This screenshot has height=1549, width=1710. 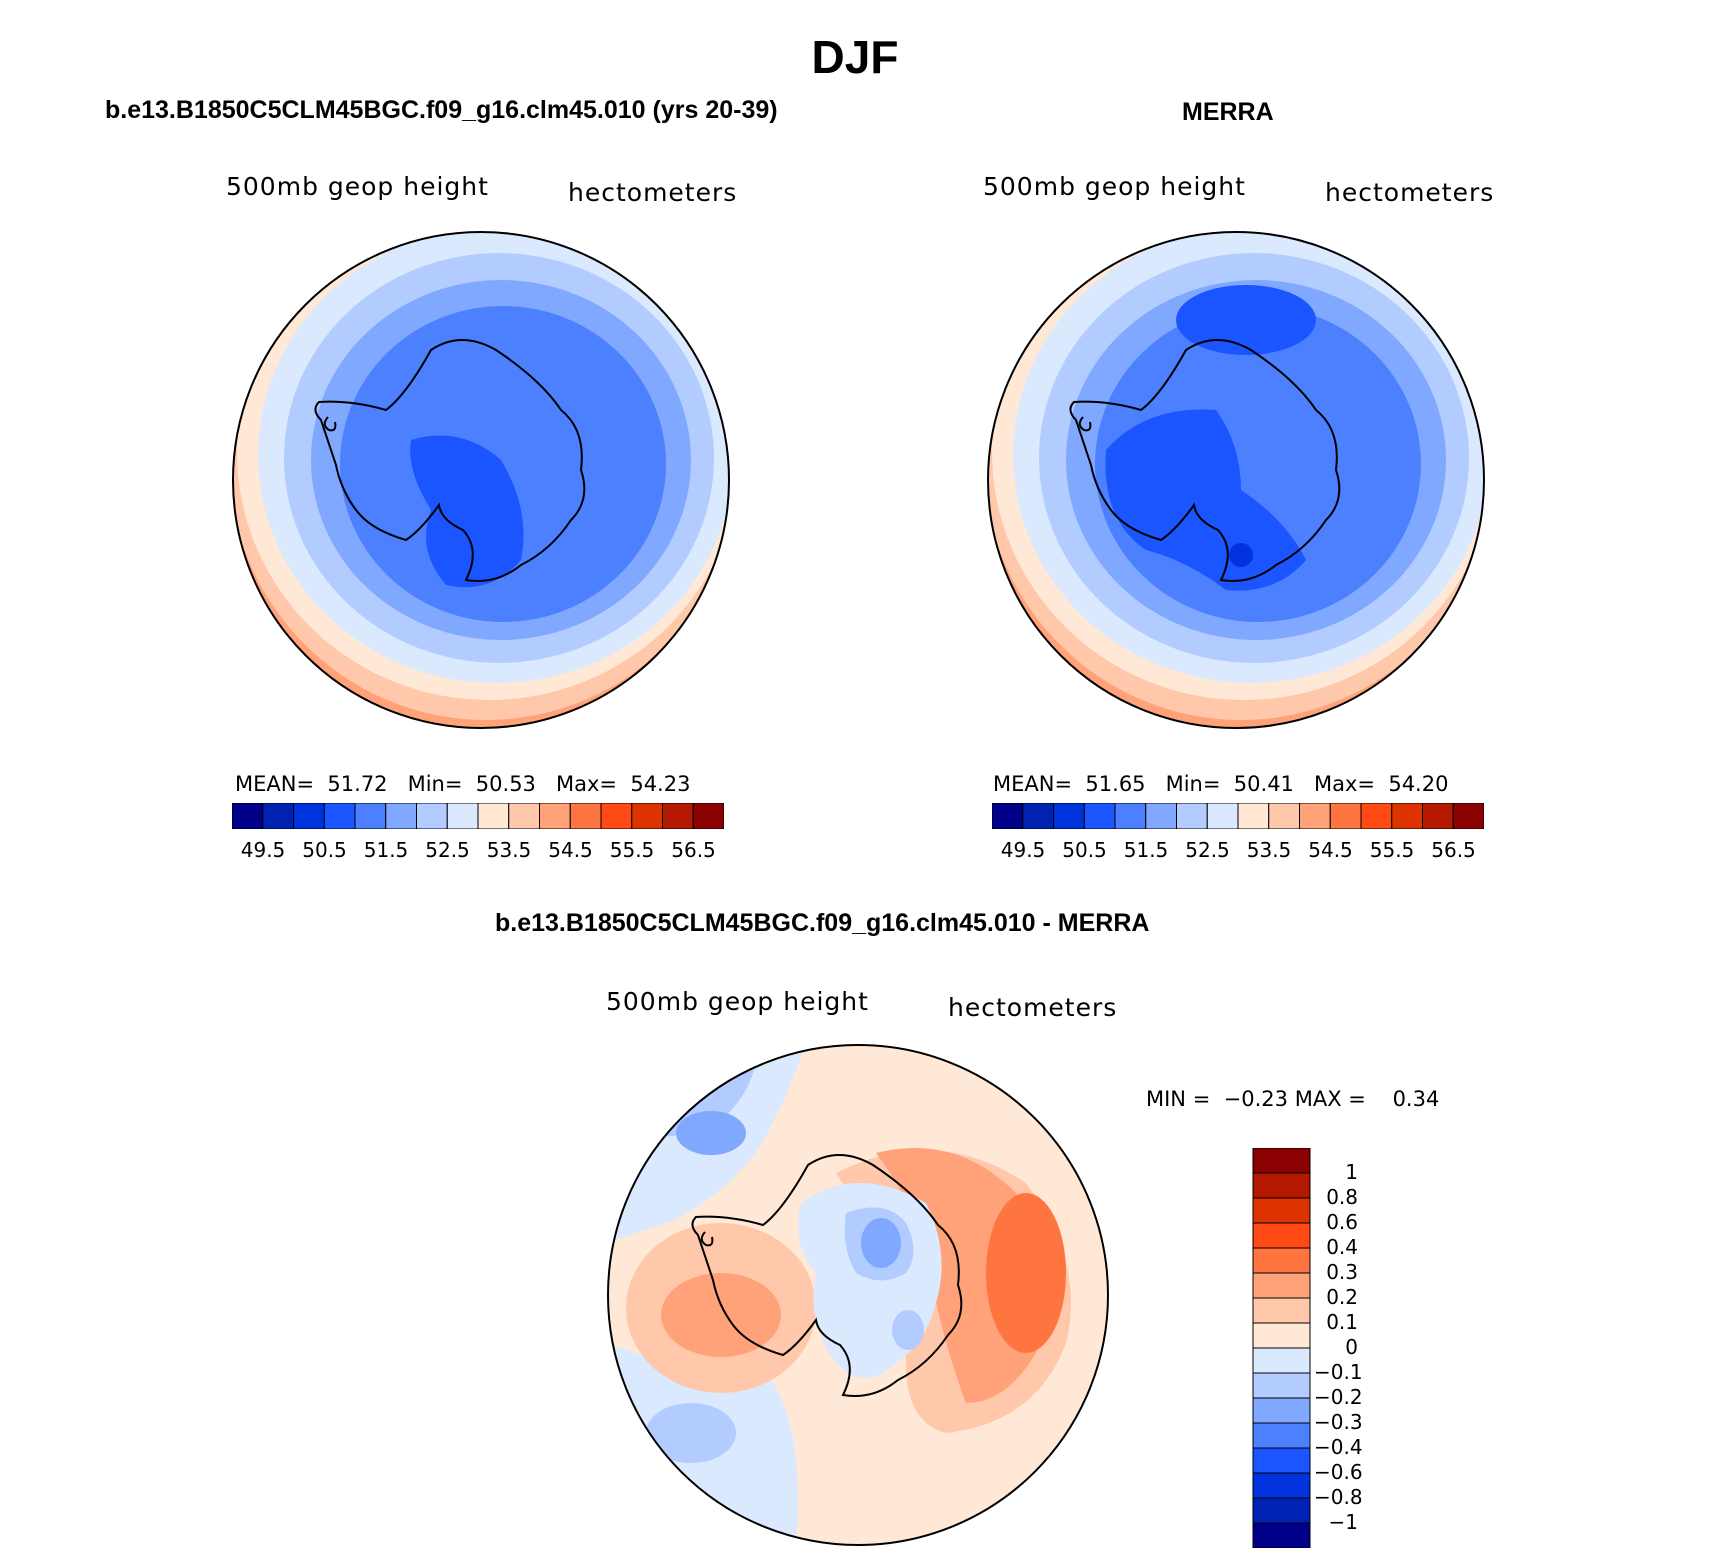 What do you see at coordinates (570, 850) in the screenshot?
I see `colorbar-tick-label: 54.5` at bounding box center [570, 850].